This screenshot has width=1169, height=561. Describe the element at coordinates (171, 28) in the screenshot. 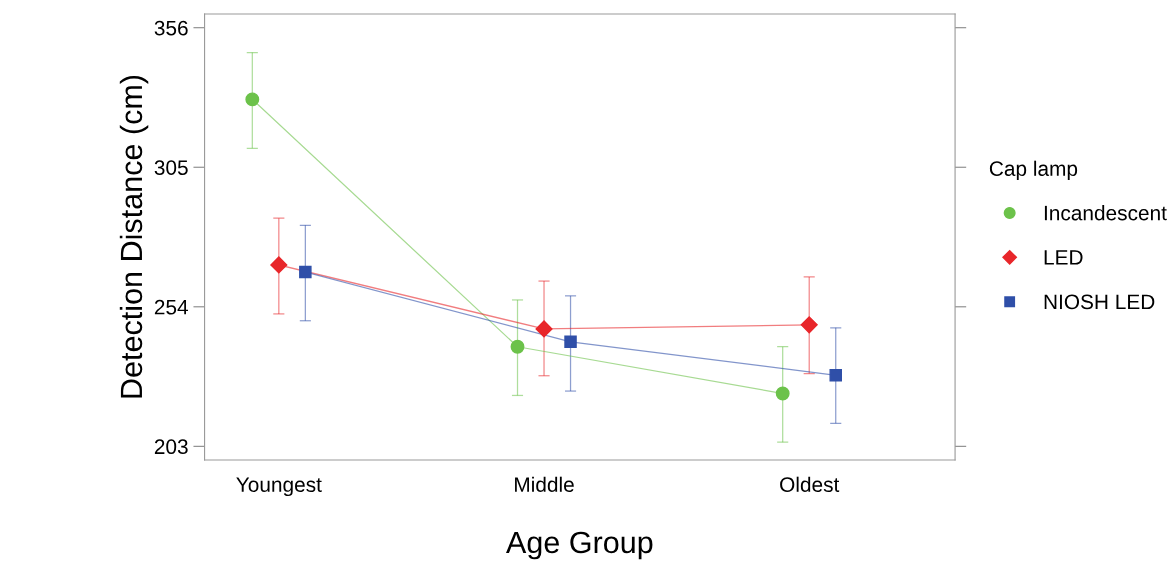

I see `y-tick-label: 356` at that location.